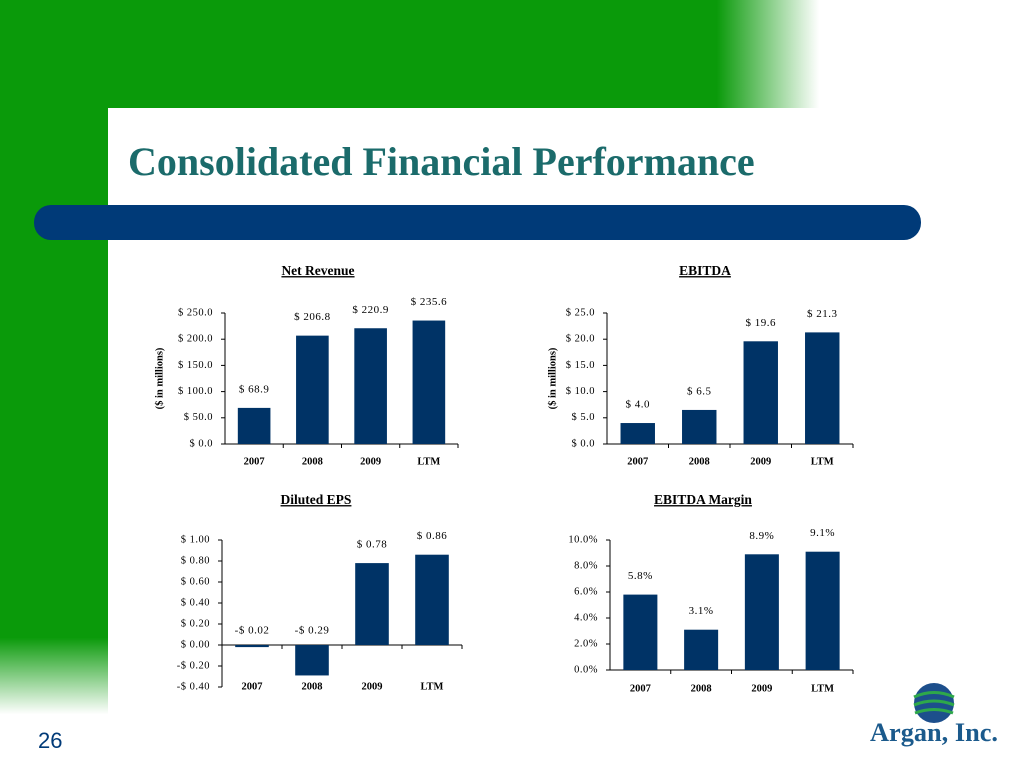 This screenshot has width=1024, height=768. What do you see at coordinates (198, 417) in the screenshot?
I see `y-tick-label: $ 50.0` at bounding box center [198, 417].